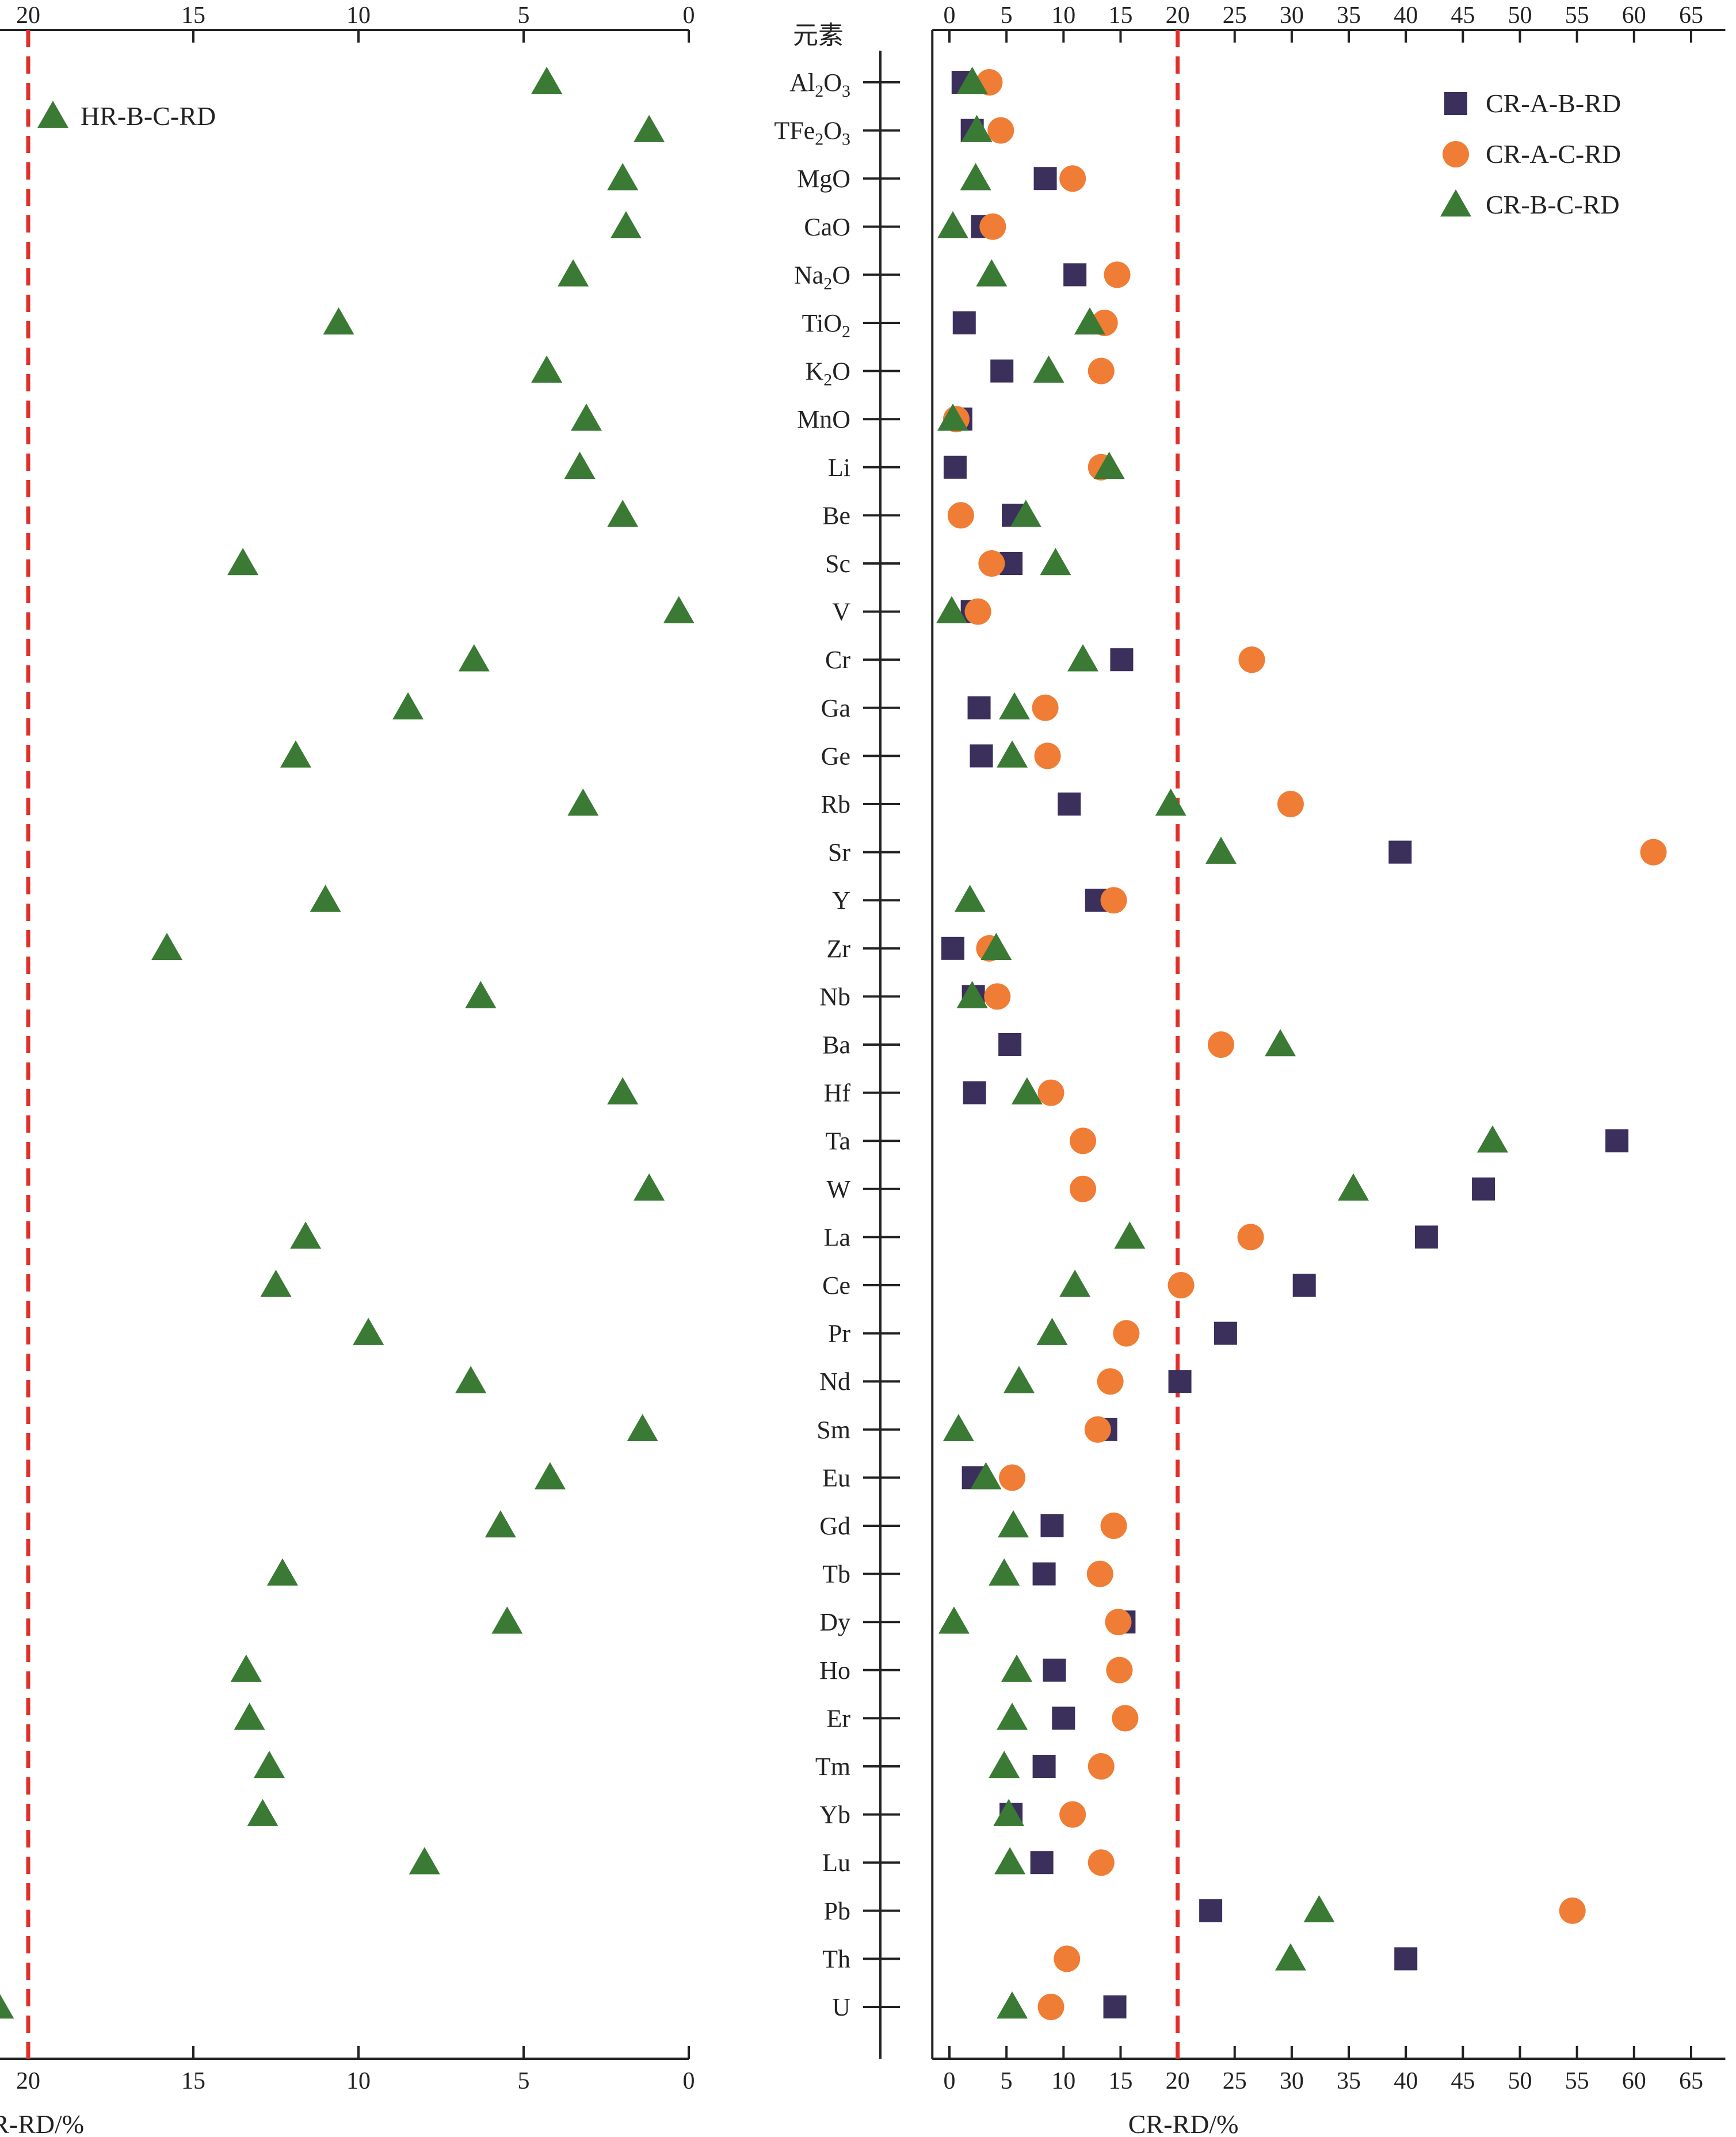 Image resolution: width=1736 pixels, height=2137 pixels. I want to click on cr-legend: CR-A-B-RD CR-A-C-RD CR-B-C-RD, so click(1530, 154).